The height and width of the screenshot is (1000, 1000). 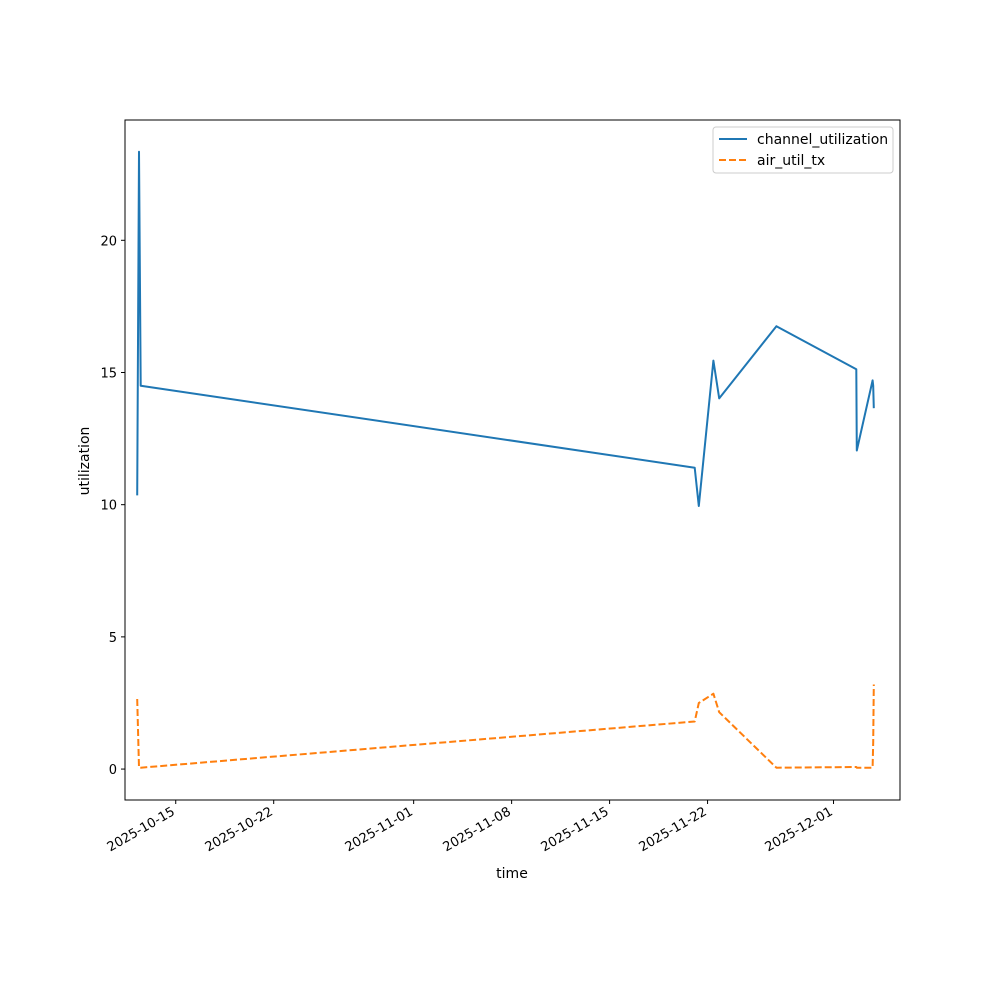 What do you see at coordinates (505, 726) in the screenshot?
I see `series-line-air-util-tx` at bounding box center [505, 726].